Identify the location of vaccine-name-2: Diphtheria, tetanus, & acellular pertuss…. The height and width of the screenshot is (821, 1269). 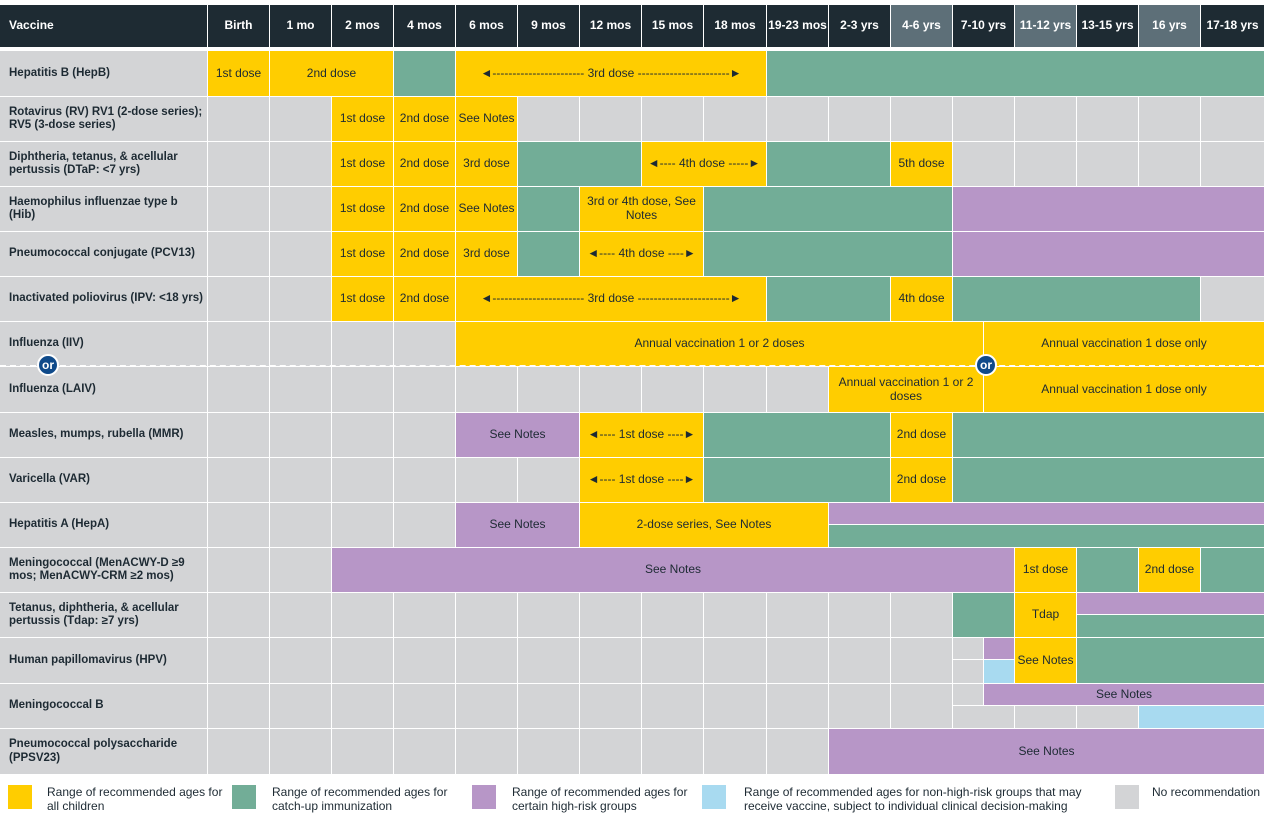
(103, 164).